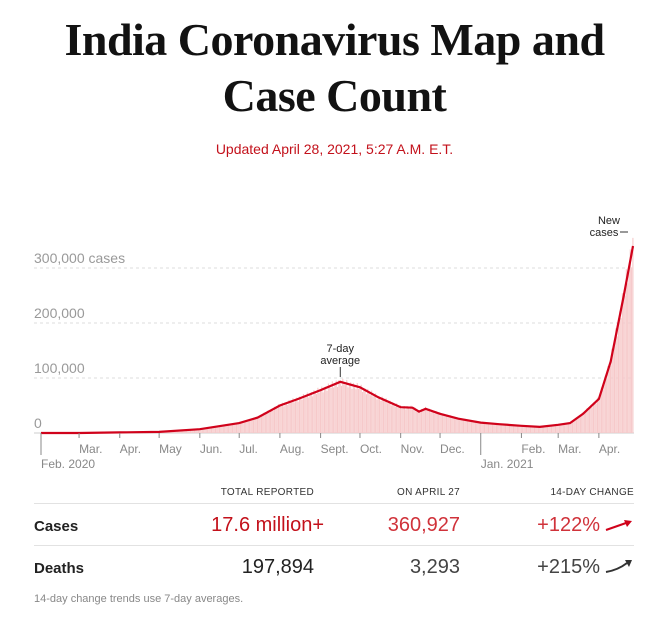 Image resolution: width=669 pixels, height=619 pixels. Describe the element at coordinates (609, 221) in the screenshot. I see `bars-annotation: New` at that location.